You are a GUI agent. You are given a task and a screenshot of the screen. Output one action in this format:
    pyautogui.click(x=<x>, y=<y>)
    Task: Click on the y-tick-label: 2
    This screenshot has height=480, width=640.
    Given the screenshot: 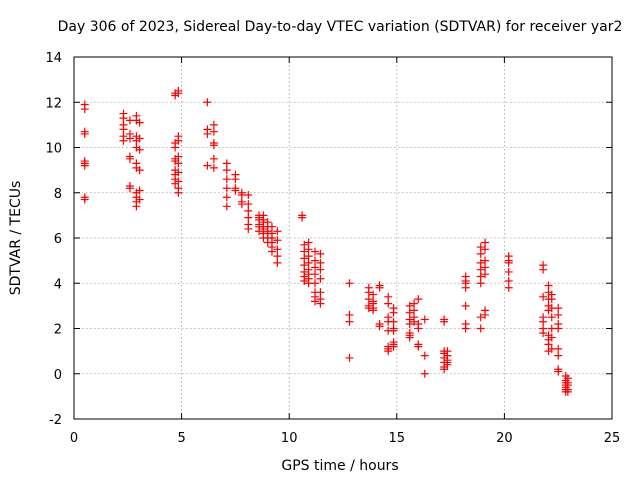 What is the action you would take?
    pyautogui.click(x=58, y=330)
    